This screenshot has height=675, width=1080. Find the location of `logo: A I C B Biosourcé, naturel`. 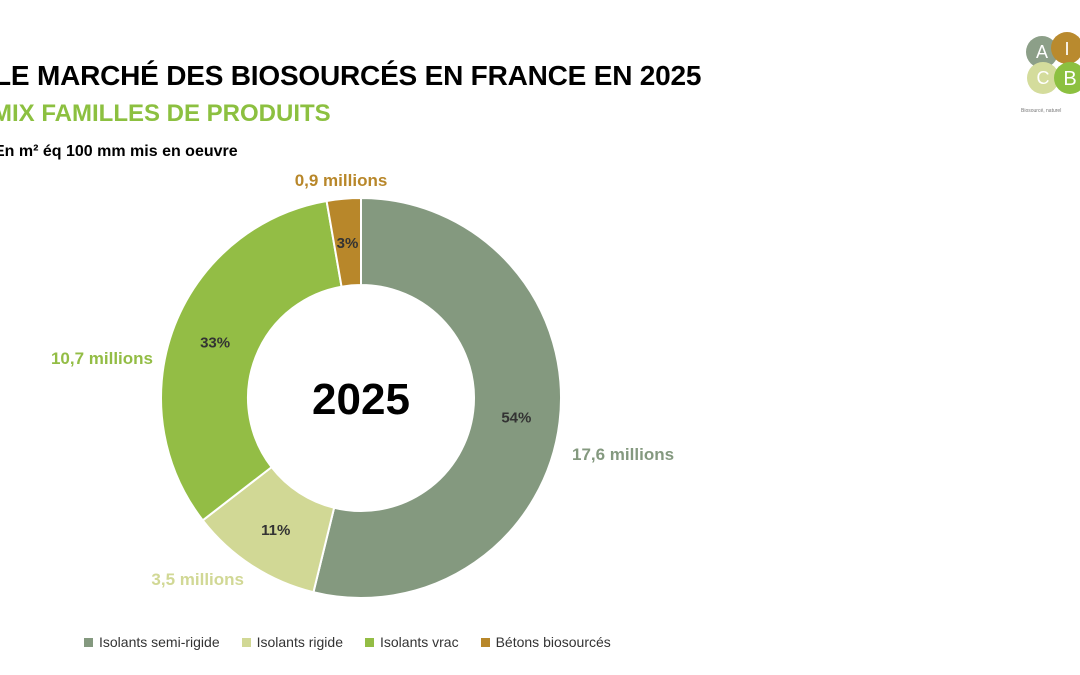

logo: A I C B Biosourcé, naturel is located at coordinates (1047, 70).